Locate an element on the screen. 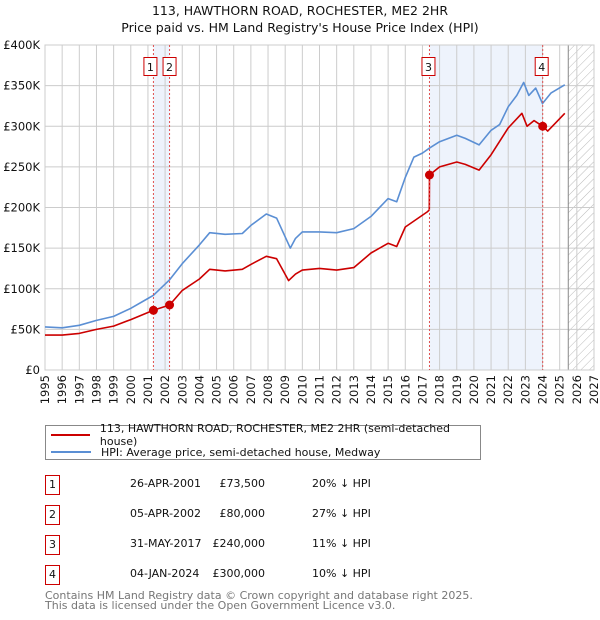 The width and height of the screenshot is (600, 620). table-row: 3 31-MAY-2017 £240,000 11% ↓ HPI is located at coordinates (245, 545).